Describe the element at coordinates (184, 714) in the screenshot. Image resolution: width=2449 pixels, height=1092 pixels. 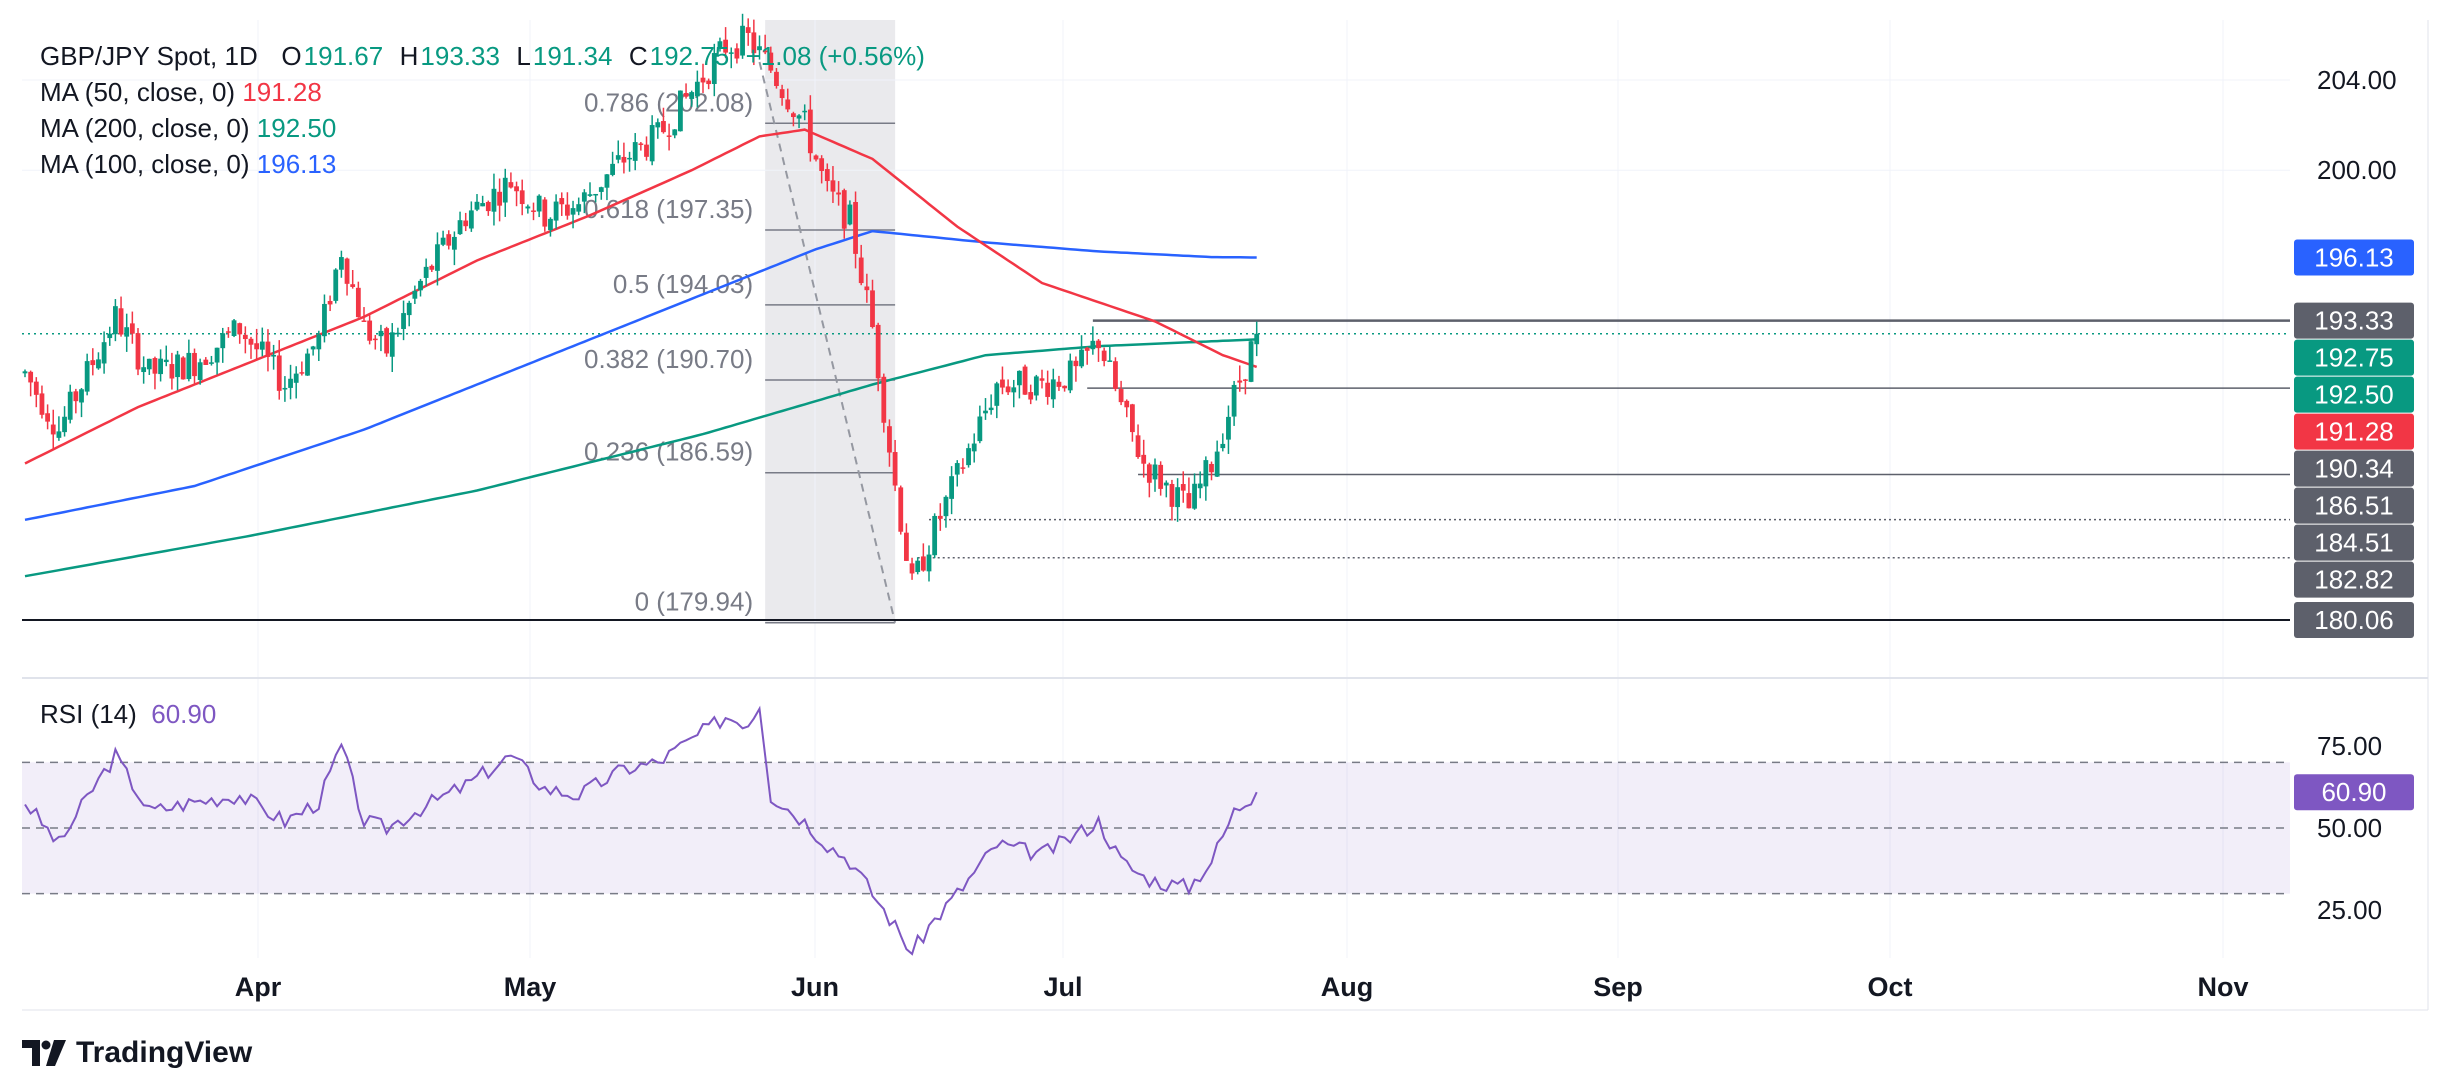
I see `rsi-value: 60.90` at that location.